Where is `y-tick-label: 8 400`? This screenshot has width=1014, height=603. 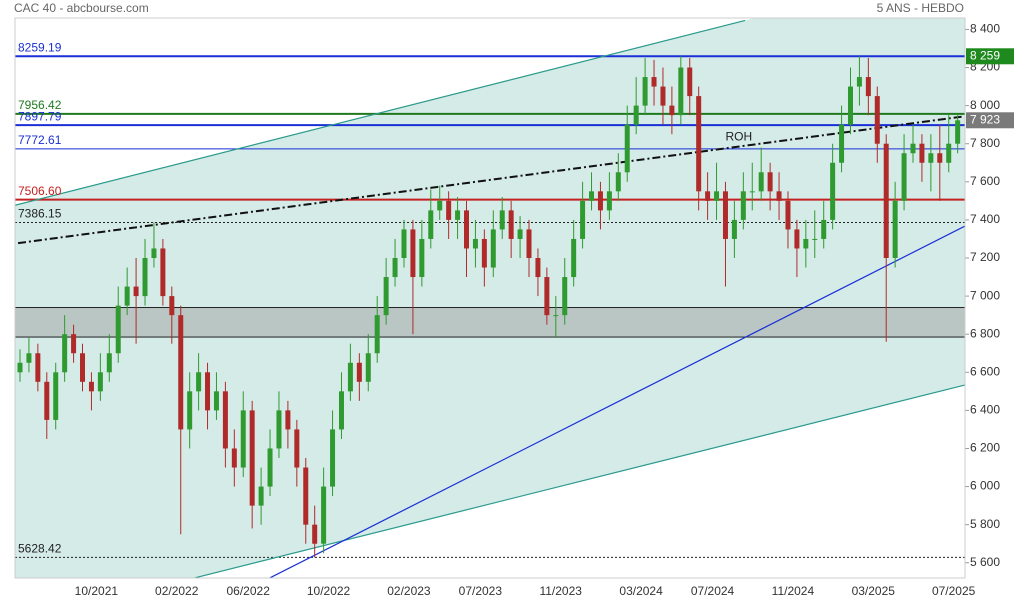
y-tick-label: 8 400 is located at coordinates (985, 29).